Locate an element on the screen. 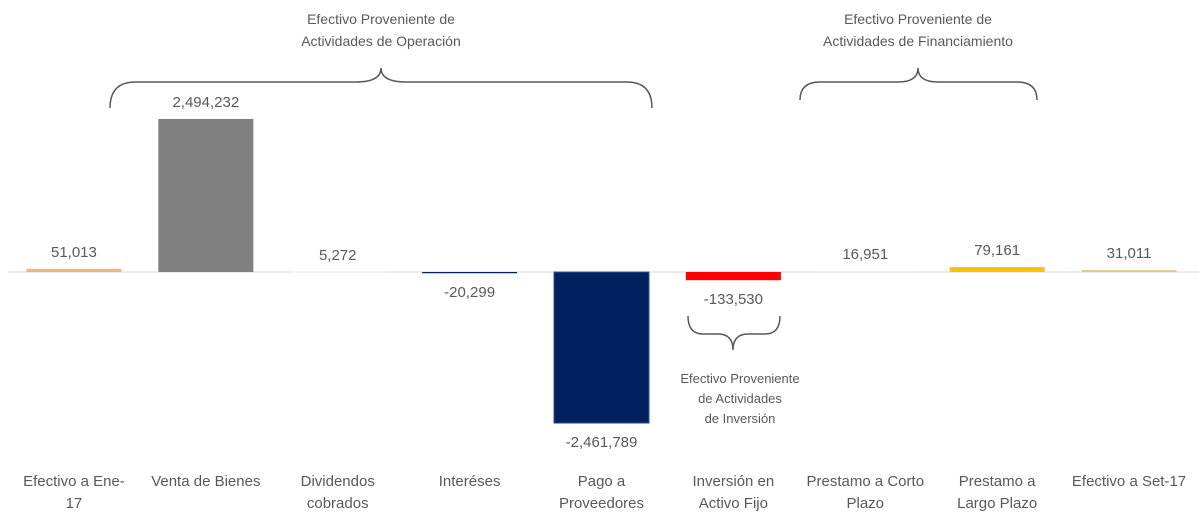  value-label: -20,299 is located at coordinates (470, 293).